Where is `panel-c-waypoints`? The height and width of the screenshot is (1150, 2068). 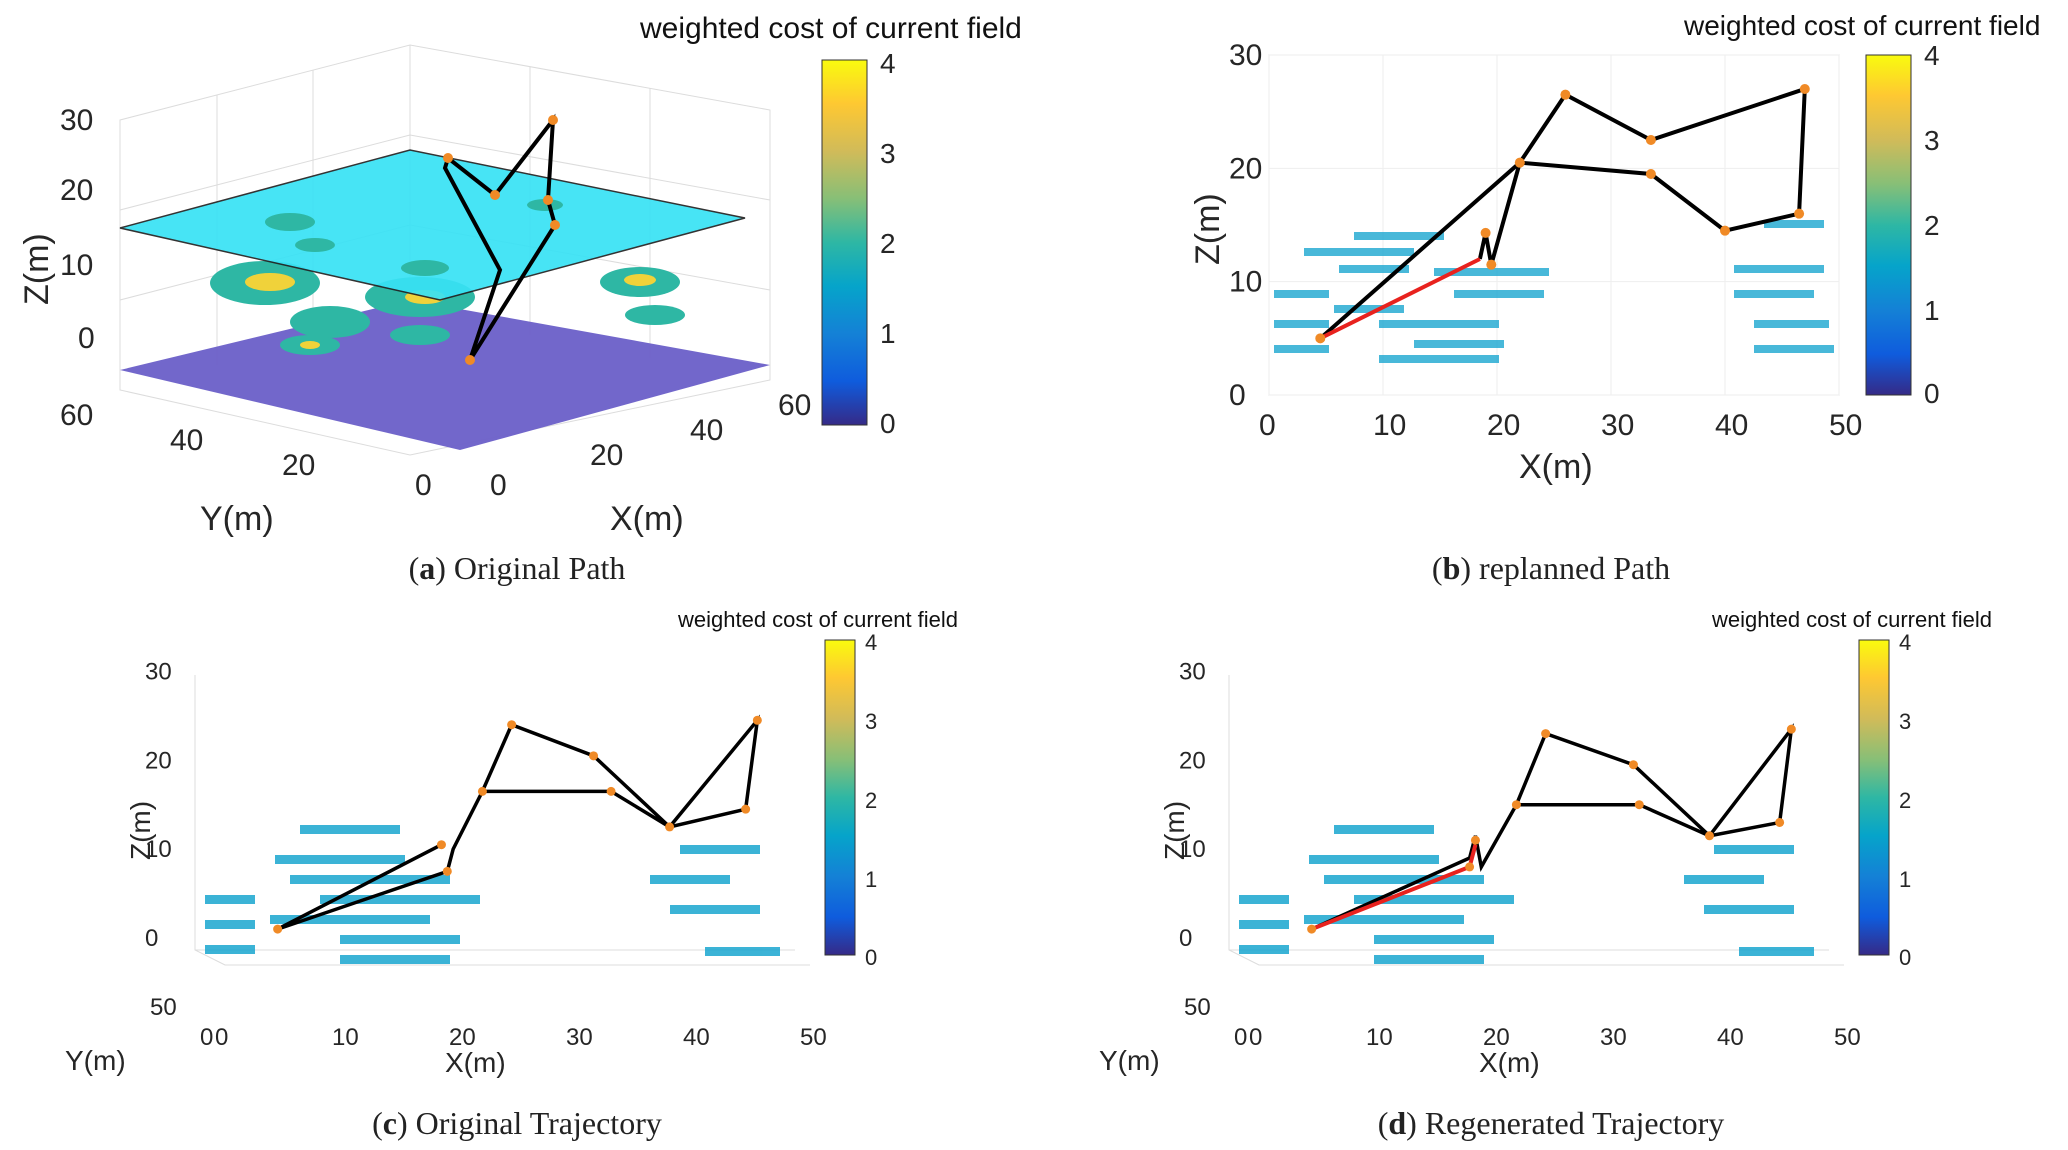
panel-c-waypoints is located at coordinates (517, 824).